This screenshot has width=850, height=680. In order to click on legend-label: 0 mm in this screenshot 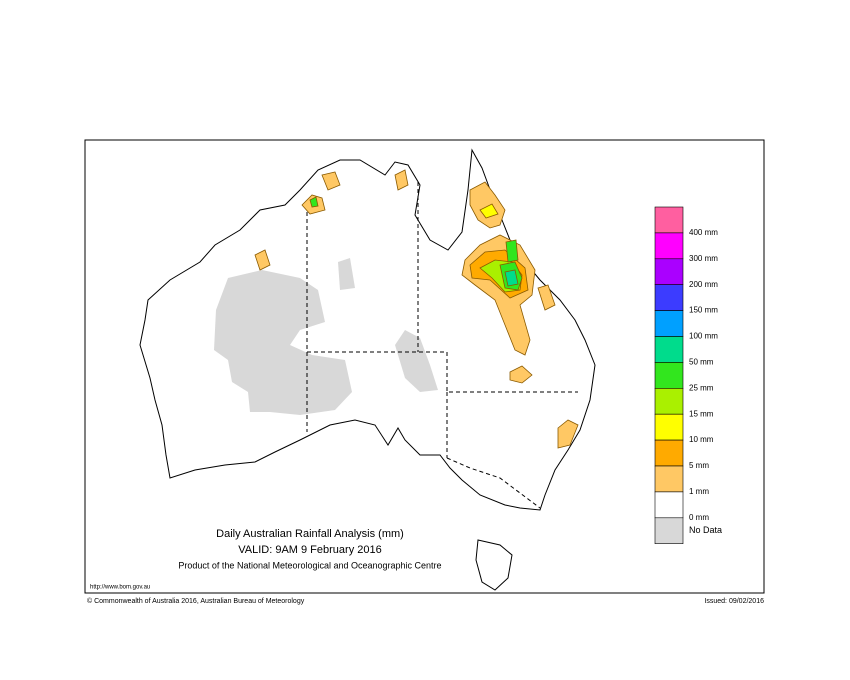, I will do `click(699, 517)`.